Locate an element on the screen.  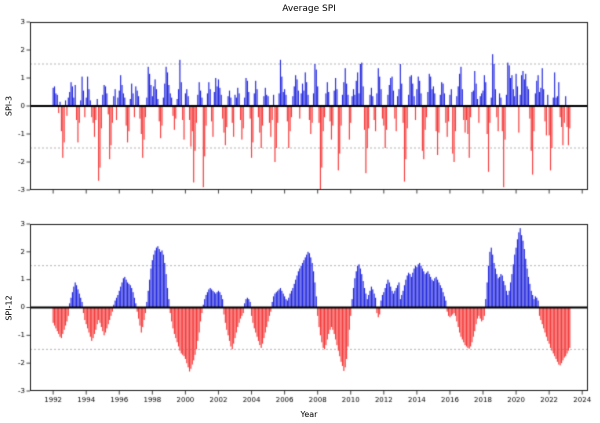
spi3-y-axis-label: SPI-3 is located at coordinates (9, 106).